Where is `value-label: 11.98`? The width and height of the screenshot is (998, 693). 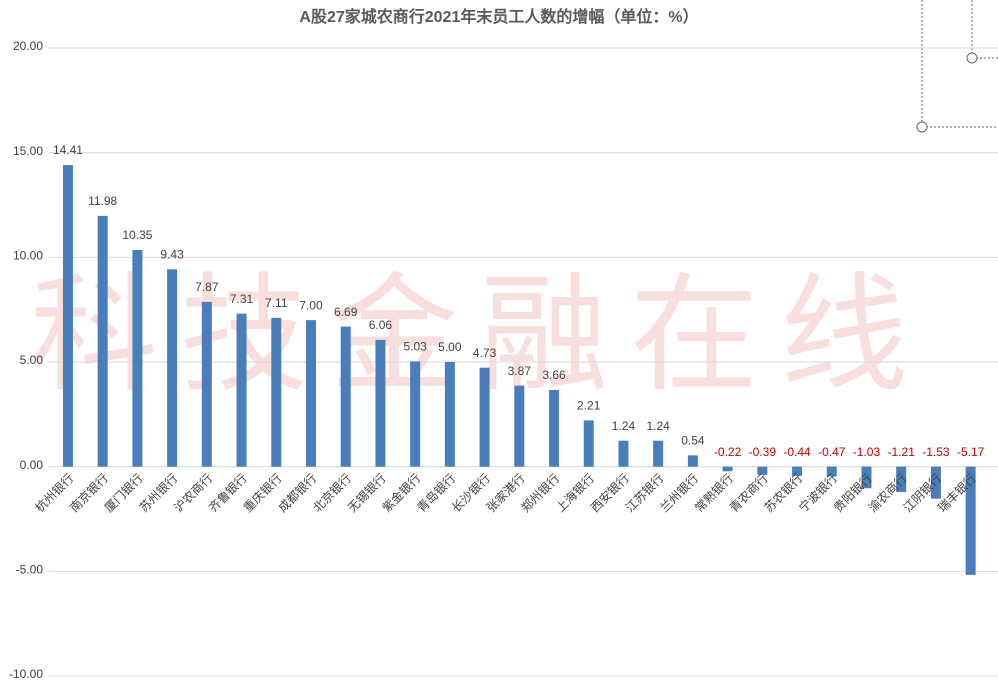
value-label: 11.98 is located at coordinates (102, 201).